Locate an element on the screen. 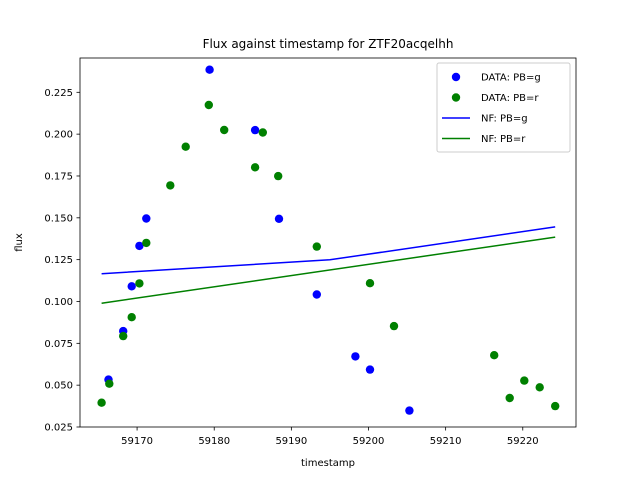 This screenshot has width=640, height=480. x-tick-label: 59170 is located at coordinates (137, 441).